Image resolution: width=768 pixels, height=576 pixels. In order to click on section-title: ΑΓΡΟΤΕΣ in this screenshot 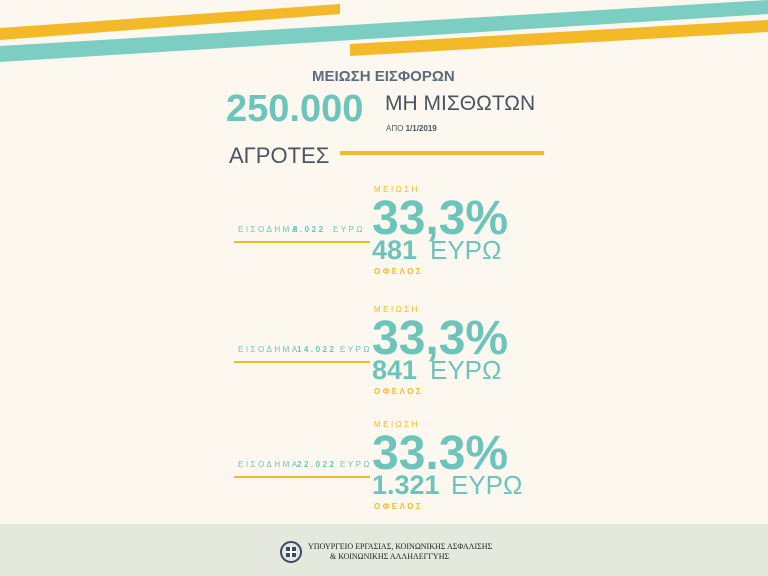, I will do `click(279, 155)`.